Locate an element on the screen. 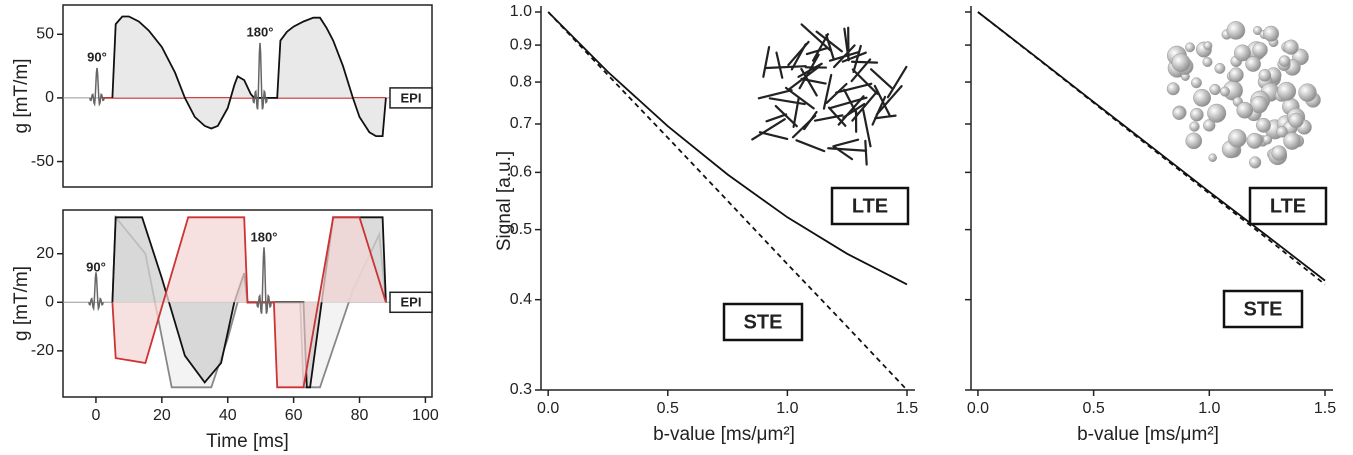  y-axis-label: g [mT/m] is located at coordinates (21, 96).